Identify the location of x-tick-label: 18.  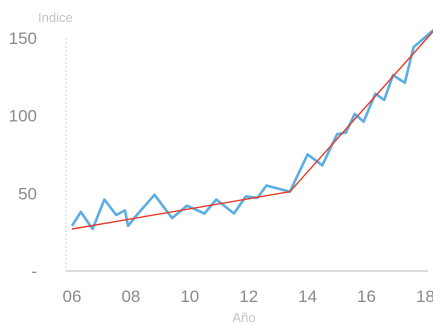
(424, 296).